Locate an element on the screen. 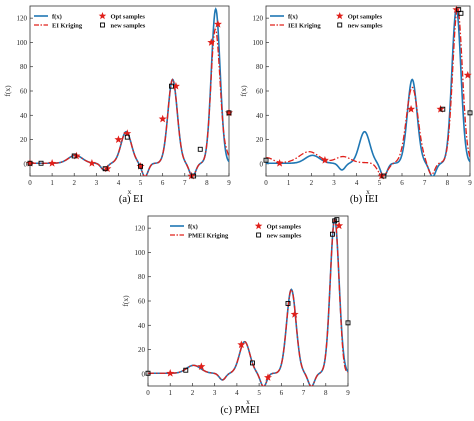  legend-label: PMEI Kriging is located at coordinates (208, 236).